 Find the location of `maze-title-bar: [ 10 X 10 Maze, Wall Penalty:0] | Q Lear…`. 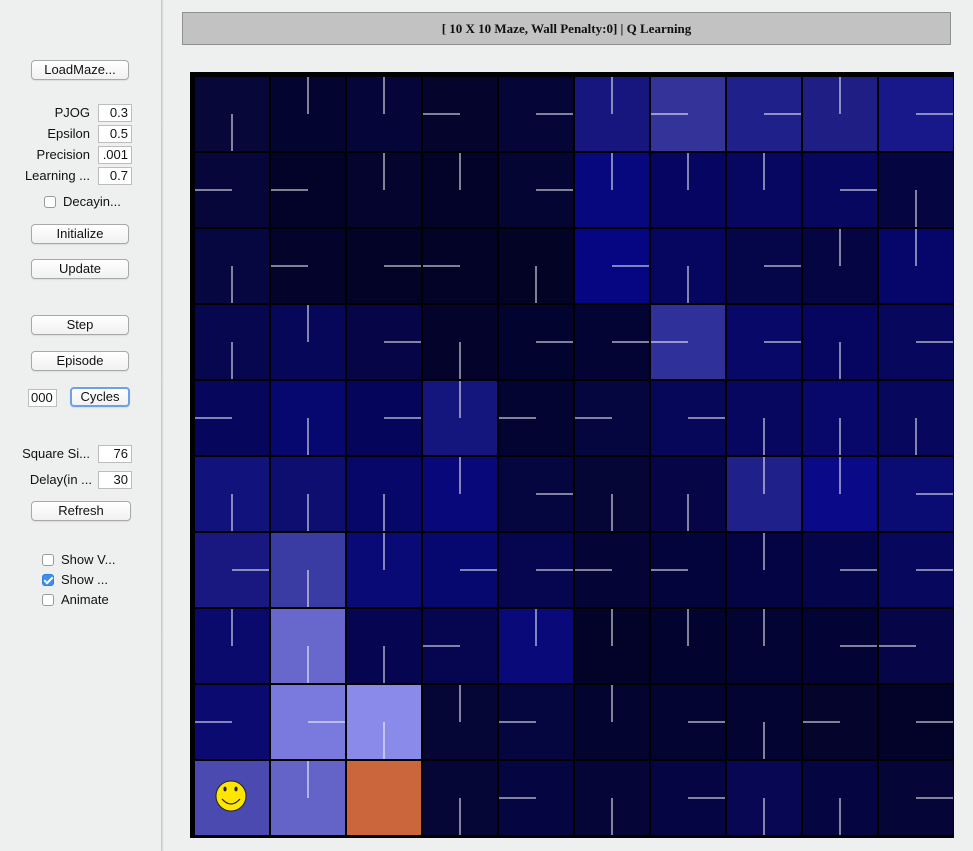

maze-title-bar: [ 10 X 10 Maze, Wall Penalty:0] | Q Lear… is located at coordinates (566, 28).